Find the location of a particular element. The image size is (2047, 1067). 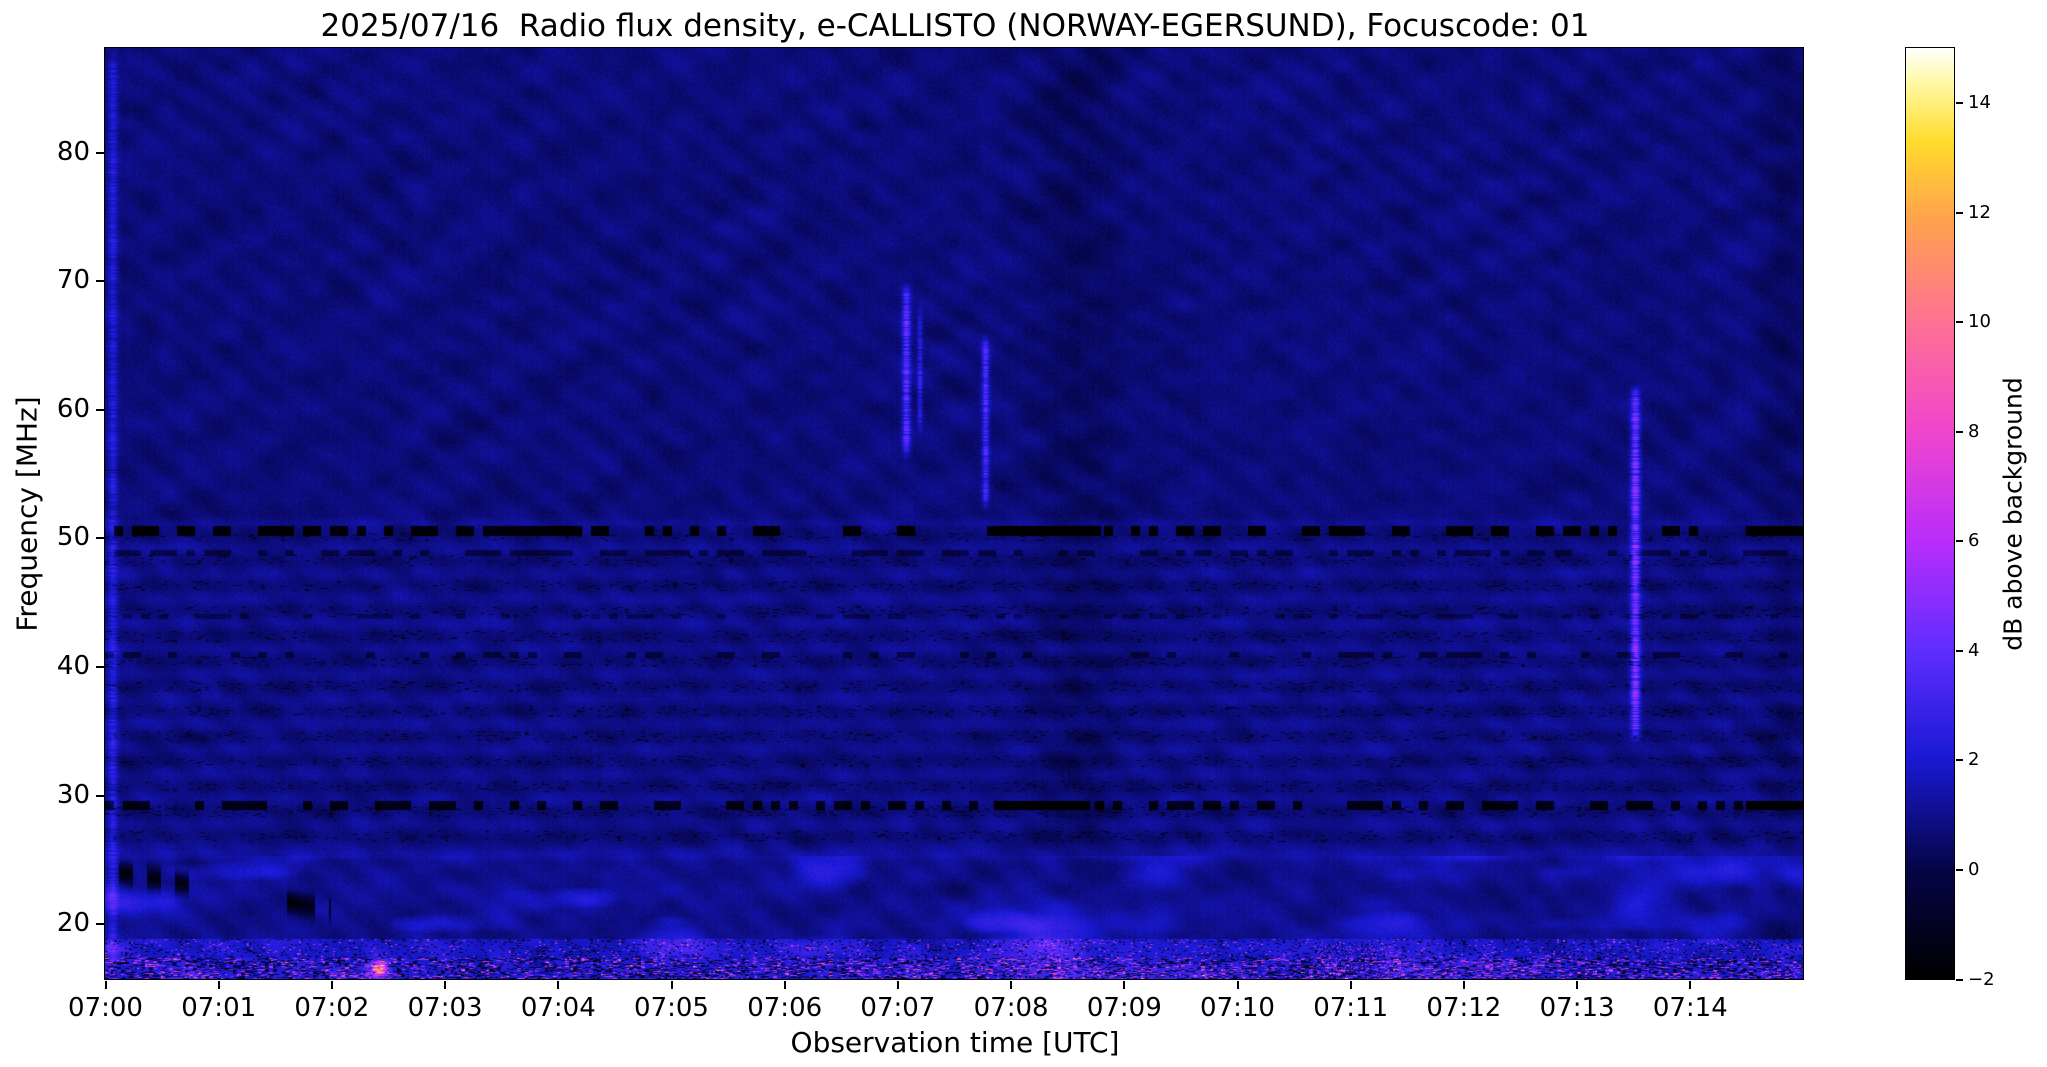

x-axis-label: Observation time [UTC] is located at coordinates (955, 1042).